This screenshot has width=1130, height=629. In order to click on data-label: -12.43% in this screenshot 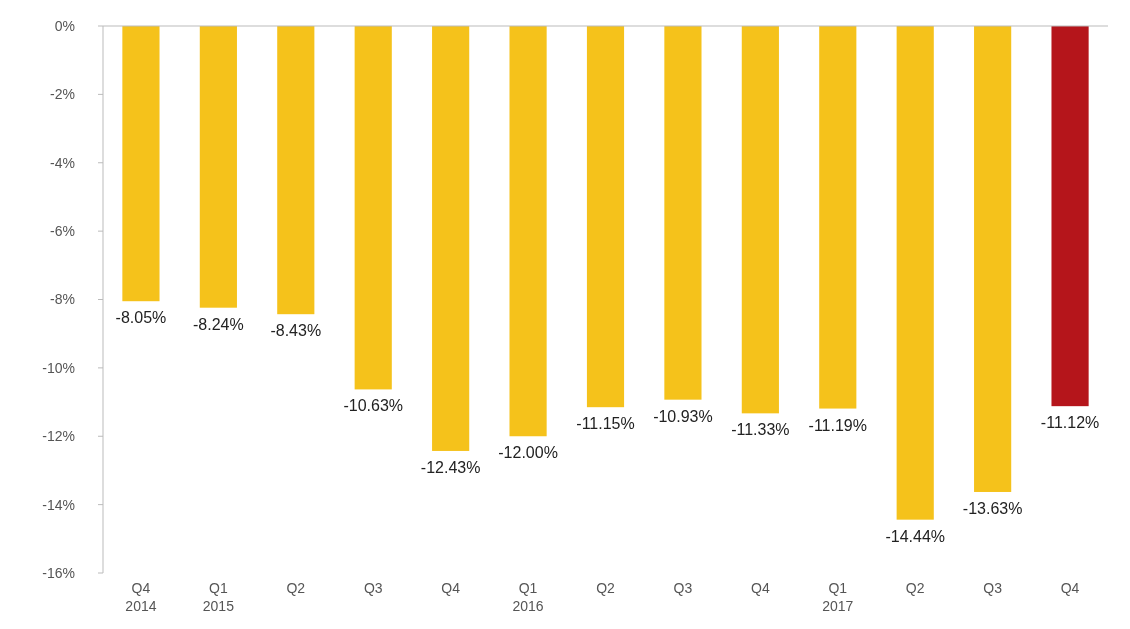, I will do `click(450, 467)`.